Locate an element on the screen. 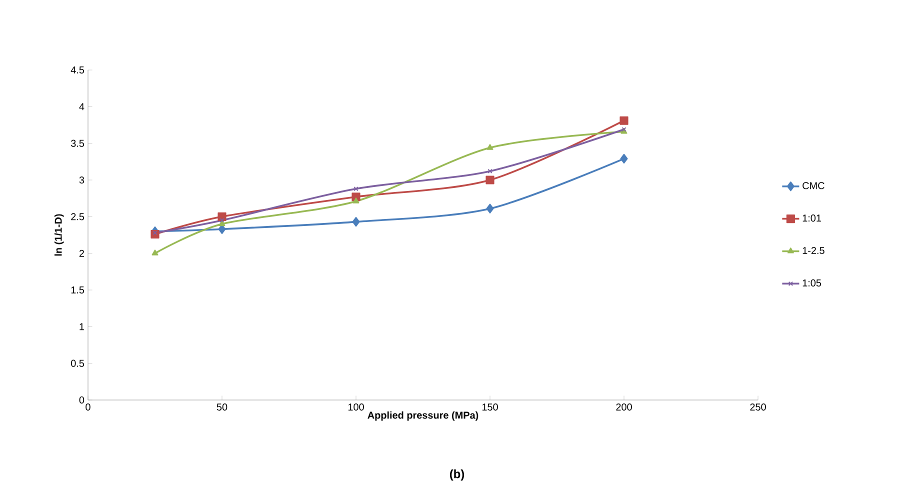 Image resolution: width=914 pixels, height=488 pixels. x-axis-title: Applied pressure (MPa) is located at coordinates (423, 416).